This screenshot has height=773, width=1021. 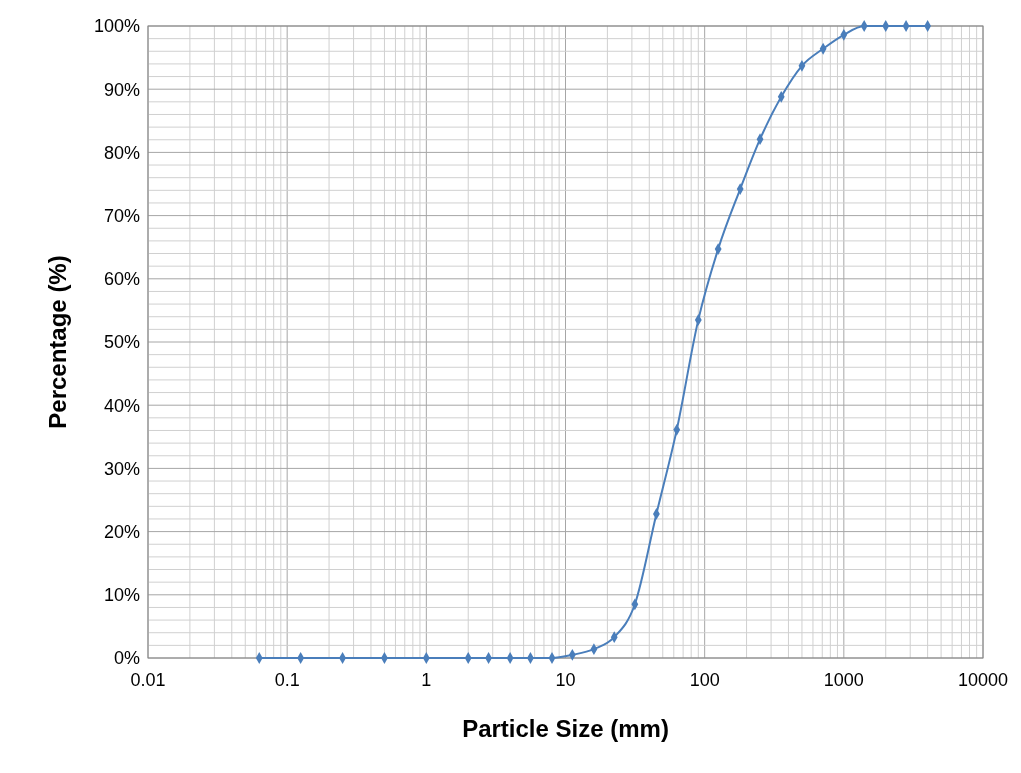 I want to click on y-tick-label: 30%, so click(x=121, y=468).